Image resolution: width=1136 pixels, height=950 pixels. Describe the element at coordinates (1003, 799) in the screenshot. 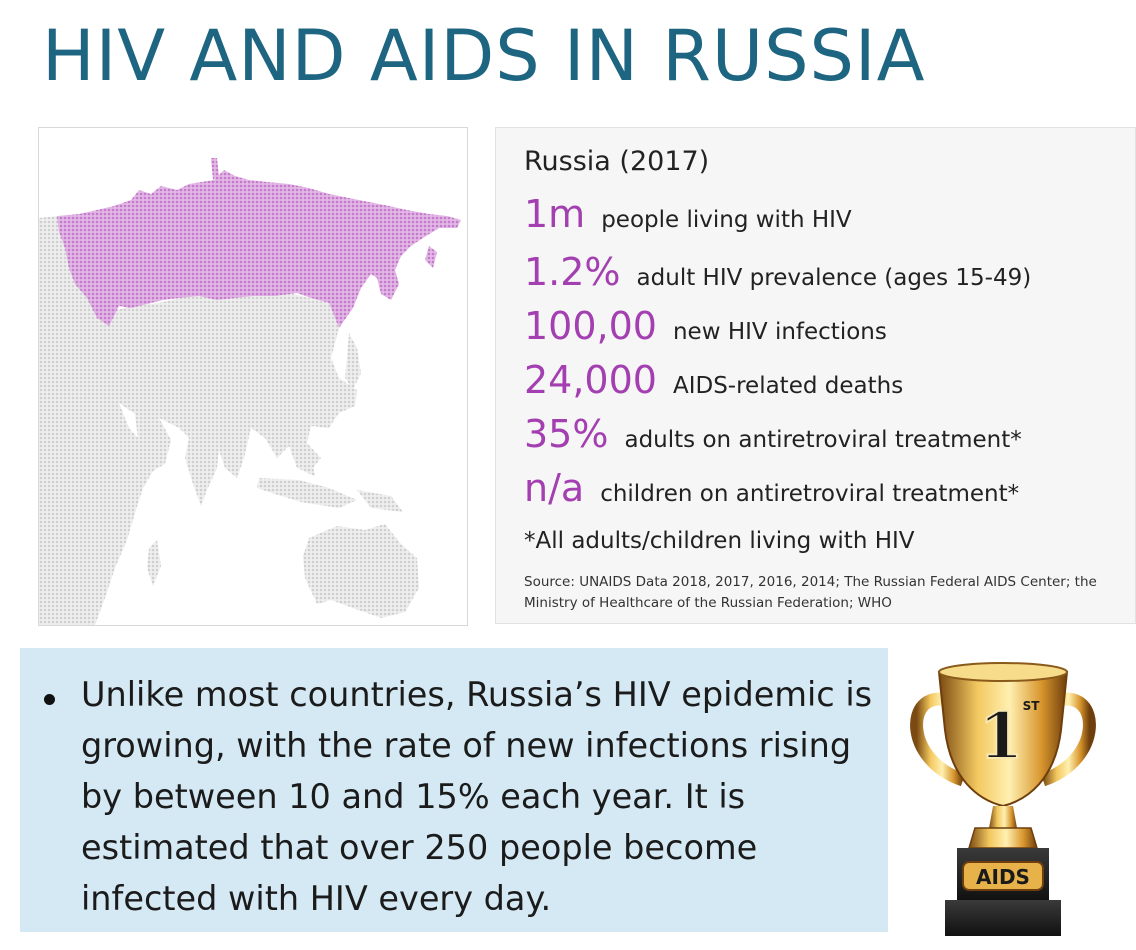

I see `trophy-icon: AIDS 1 ST` at that location.